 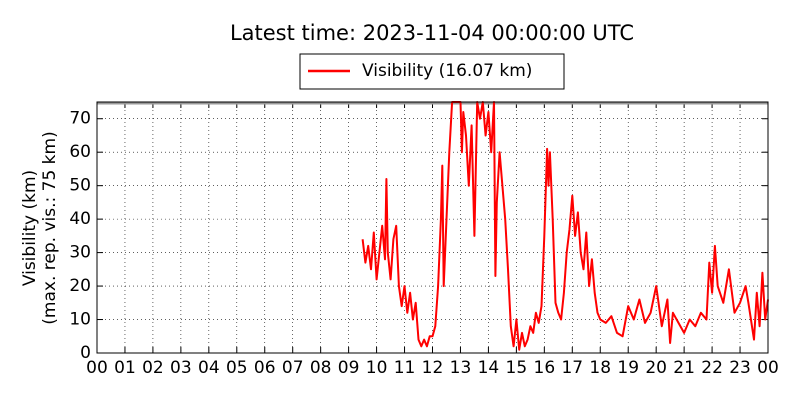 I want to click on x-tick-label: 03, so click(x=181, y=368).